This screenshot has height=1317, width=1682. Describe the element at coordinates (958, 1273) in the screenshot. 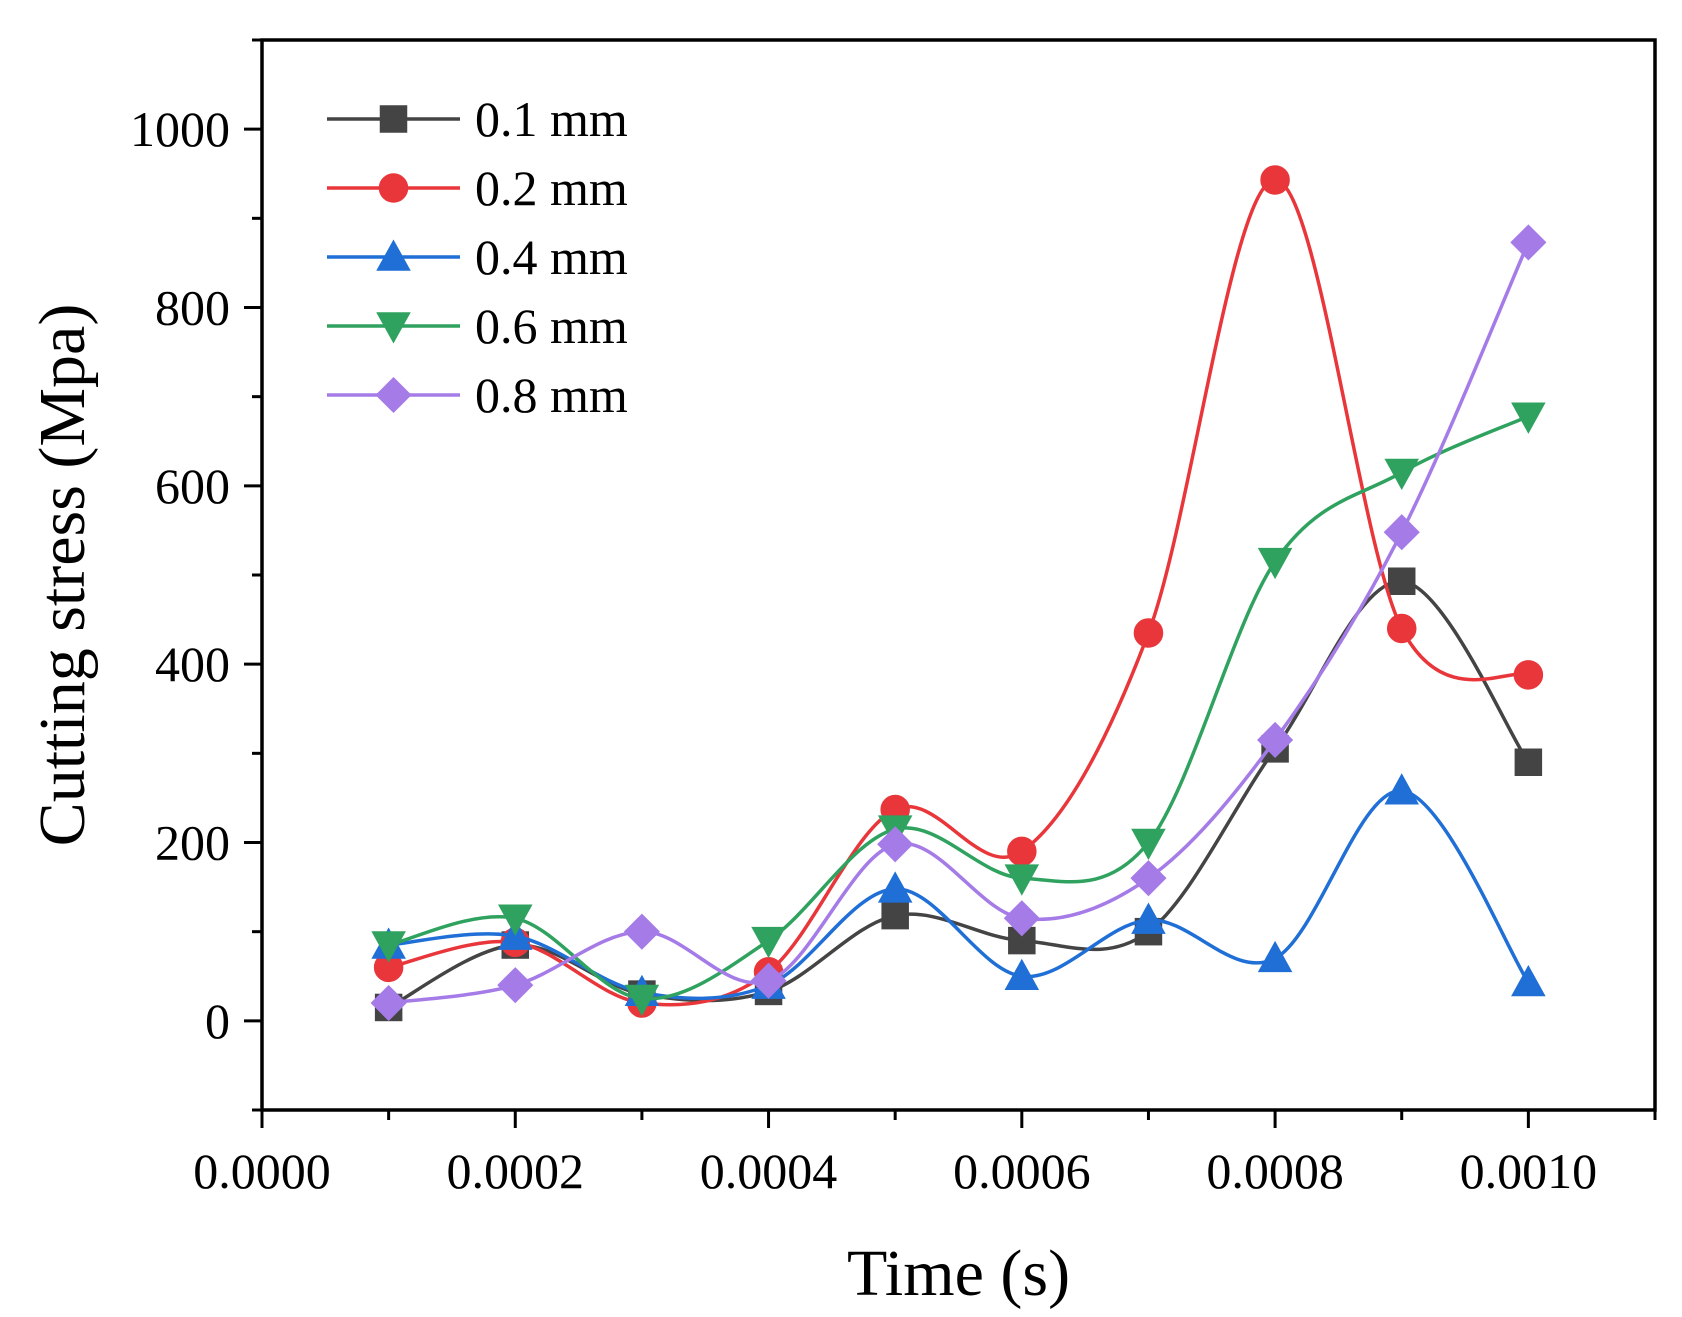

I see `x-axis-title: Time (s)` at that location.